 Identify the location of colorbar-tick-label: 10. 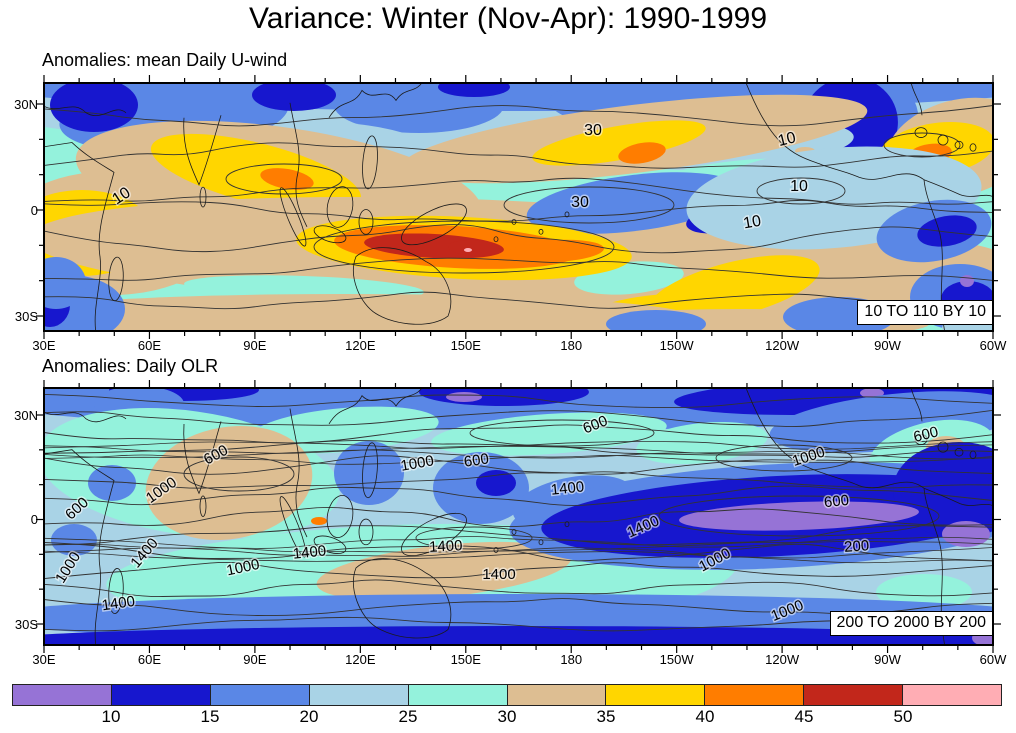
(111, 716).